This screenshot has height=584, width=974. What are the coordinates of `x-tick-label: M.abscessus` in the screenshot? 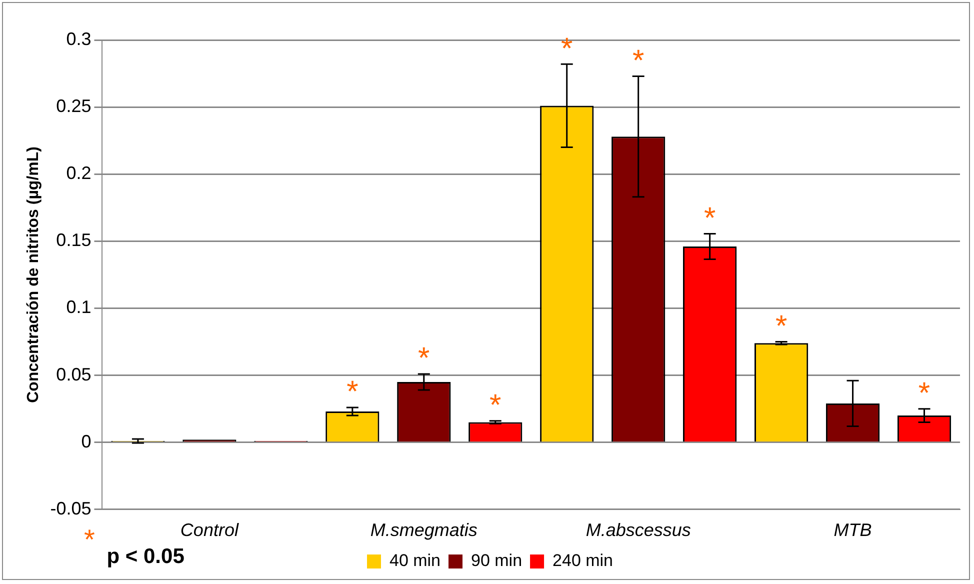 It's located at (638, 530).